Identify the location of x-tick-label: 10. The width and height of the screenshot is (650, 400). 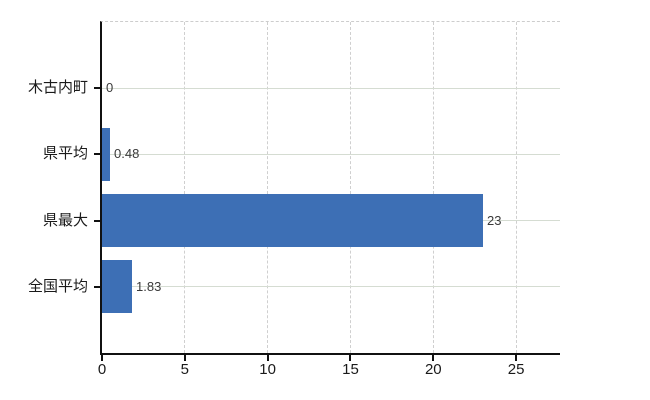
(267, 369).